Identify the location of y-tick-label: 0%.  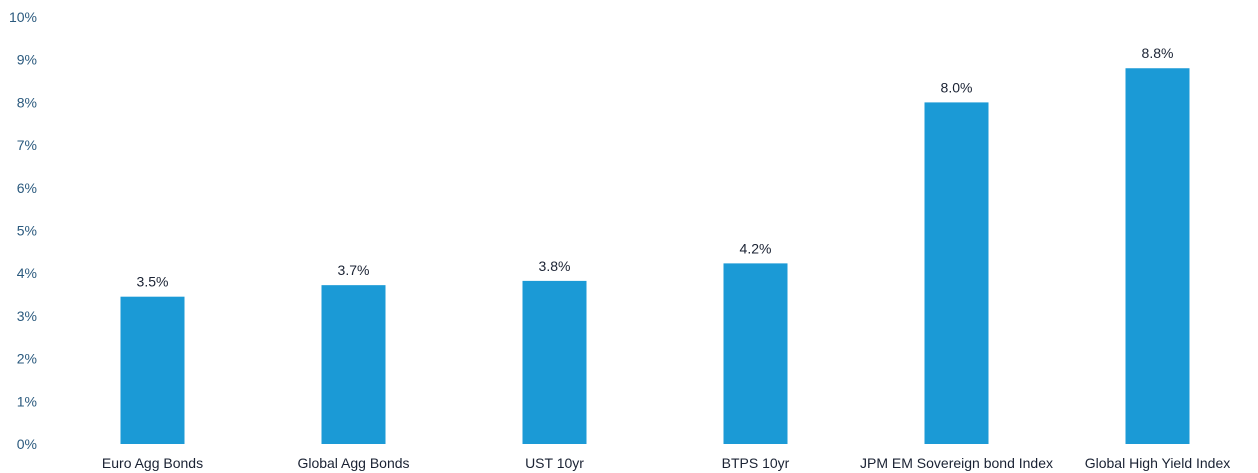
(27, 444).